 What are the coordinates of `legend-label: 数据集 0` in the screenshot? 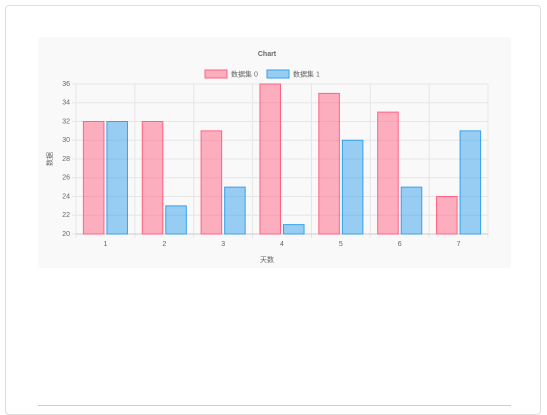 It's located at (244, 73).